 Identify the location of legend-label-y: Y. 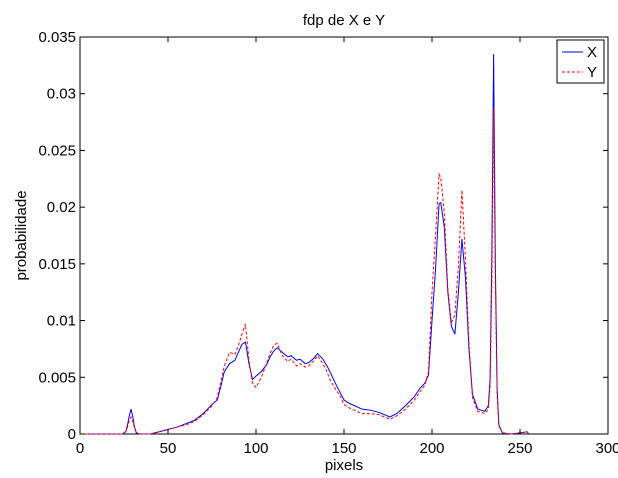
(592, 72).